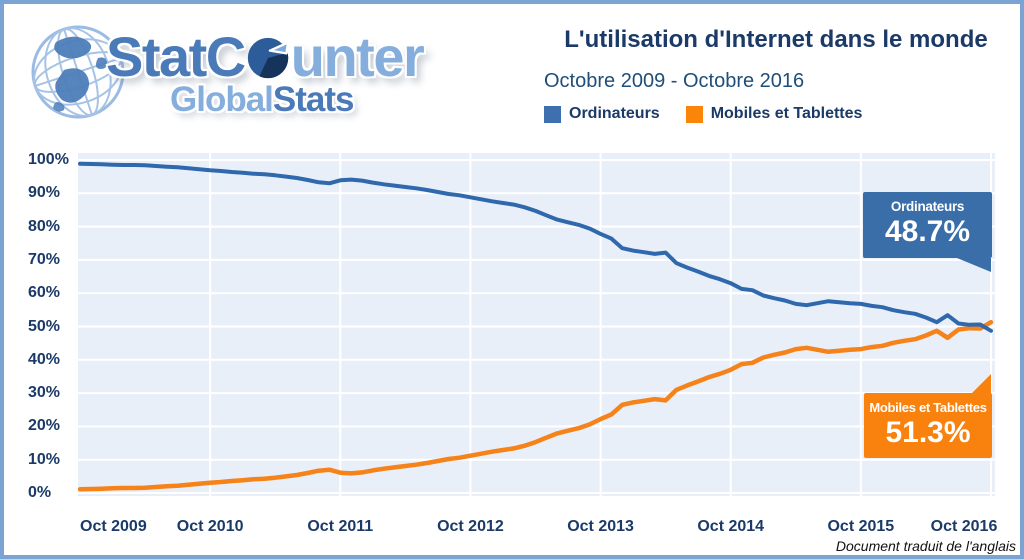 The height and width of the screenshot is (559, 1024). What do you see at coordinates (313, 99) in the screenshot?
I see `logo-stats: Stats` at bounding box center [313, 99].